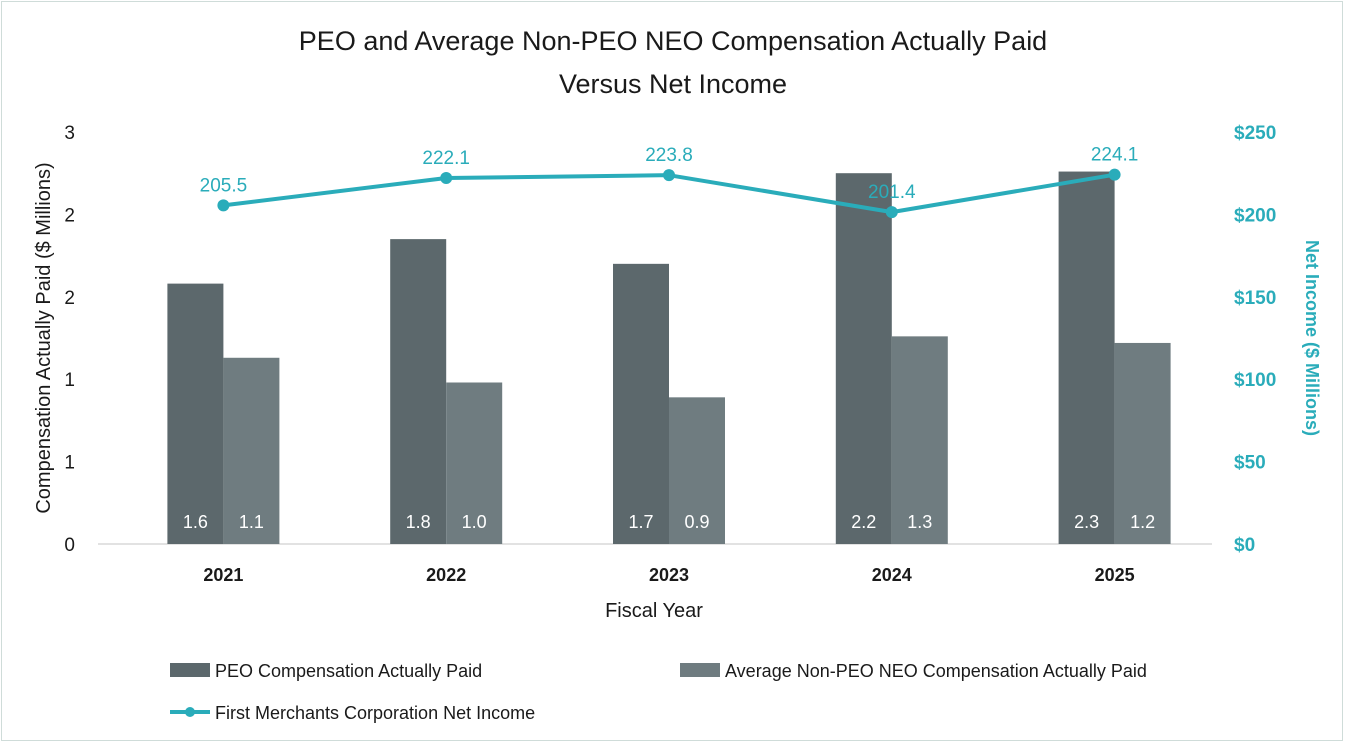  I want to click on bar-label-non-peo-2024: 1.3, so click(919, 522).